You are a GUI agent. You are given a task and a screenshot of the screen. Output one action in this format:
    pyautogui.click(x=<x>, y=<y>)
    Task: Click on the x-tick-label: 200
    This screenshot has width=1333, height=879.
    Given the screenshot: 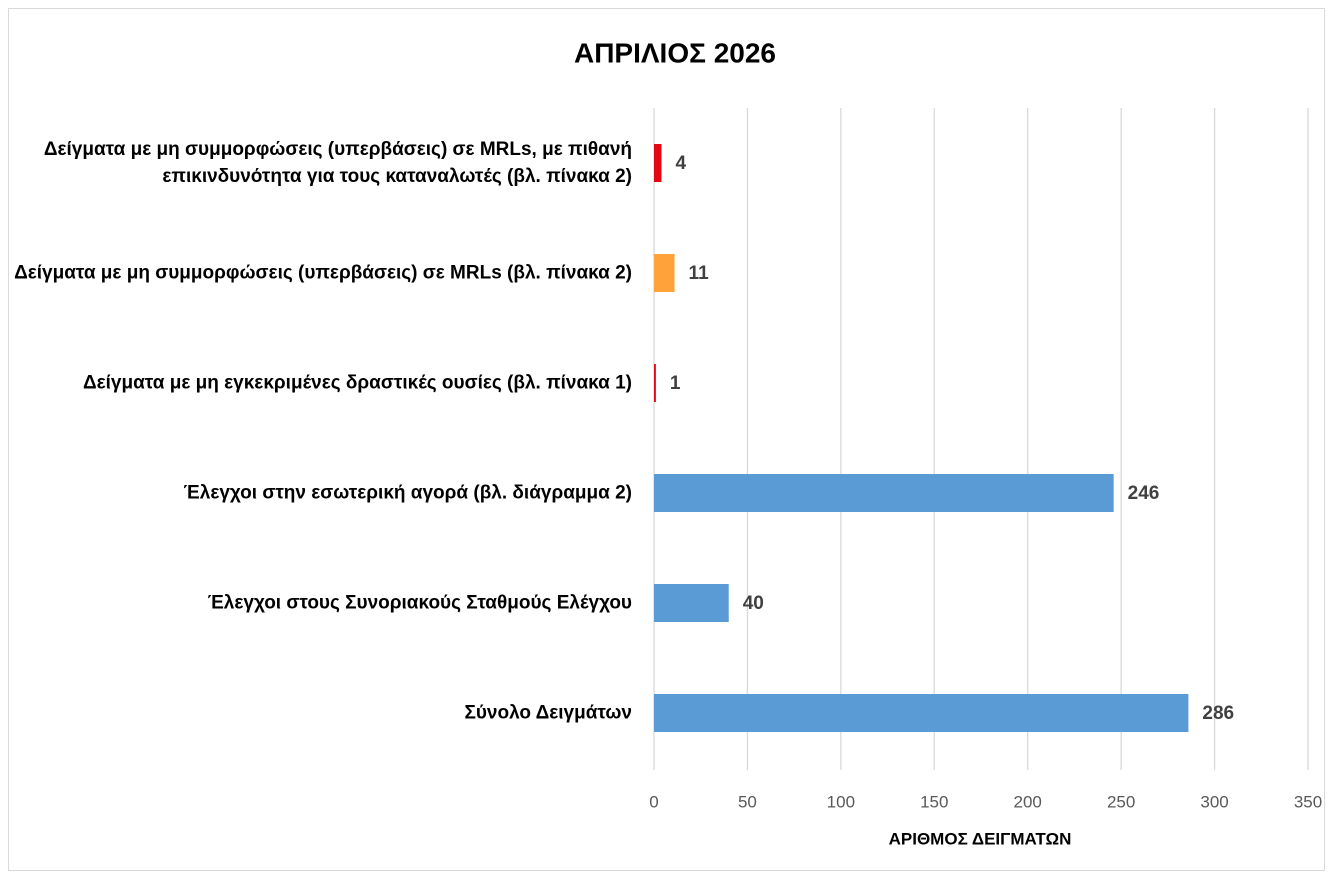 What is the action you would take?
    pyautogui.click(x=1028, y=801)
    